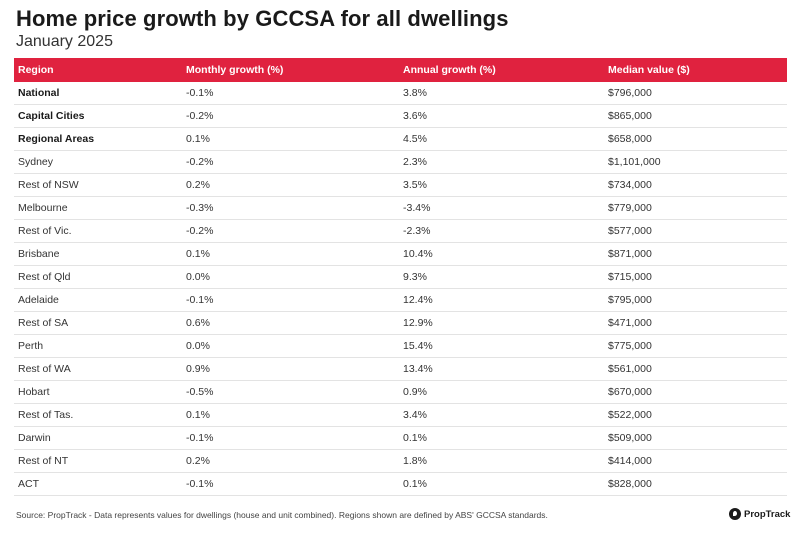 This screenshot has width=800, height=537. Describe the element at coordinates (501, 162) in the screenshot. I see `cell-annual-growth: 2.3%` at that location.